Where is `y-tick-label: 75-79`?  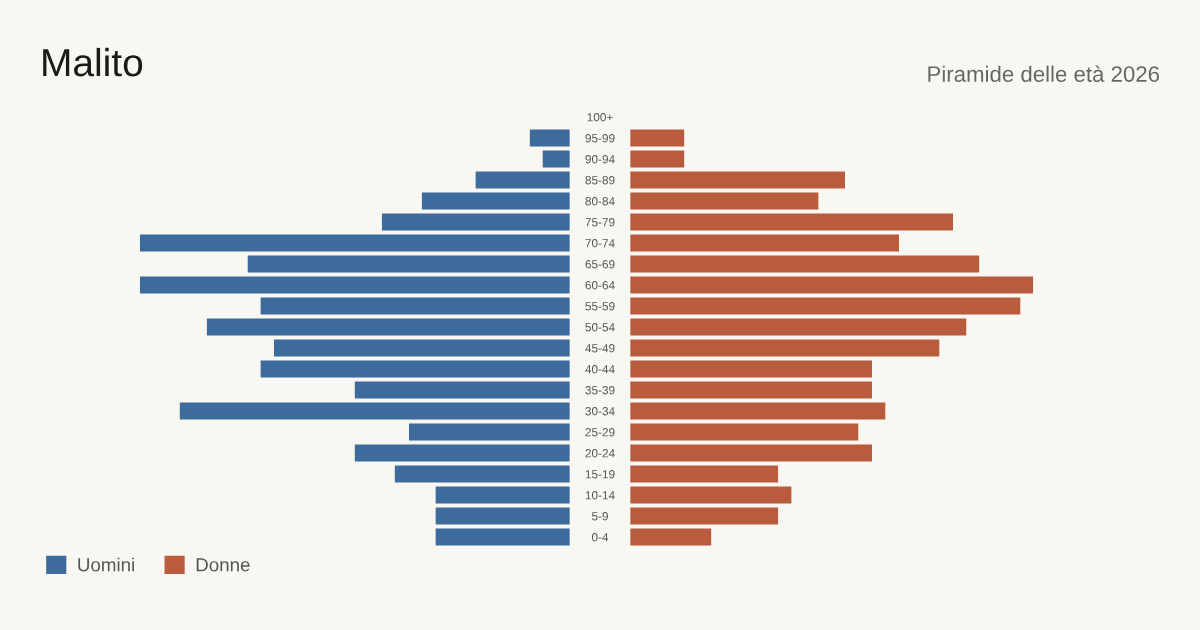 y-tick-label: 75-79 is located at coordinates (600, 222).